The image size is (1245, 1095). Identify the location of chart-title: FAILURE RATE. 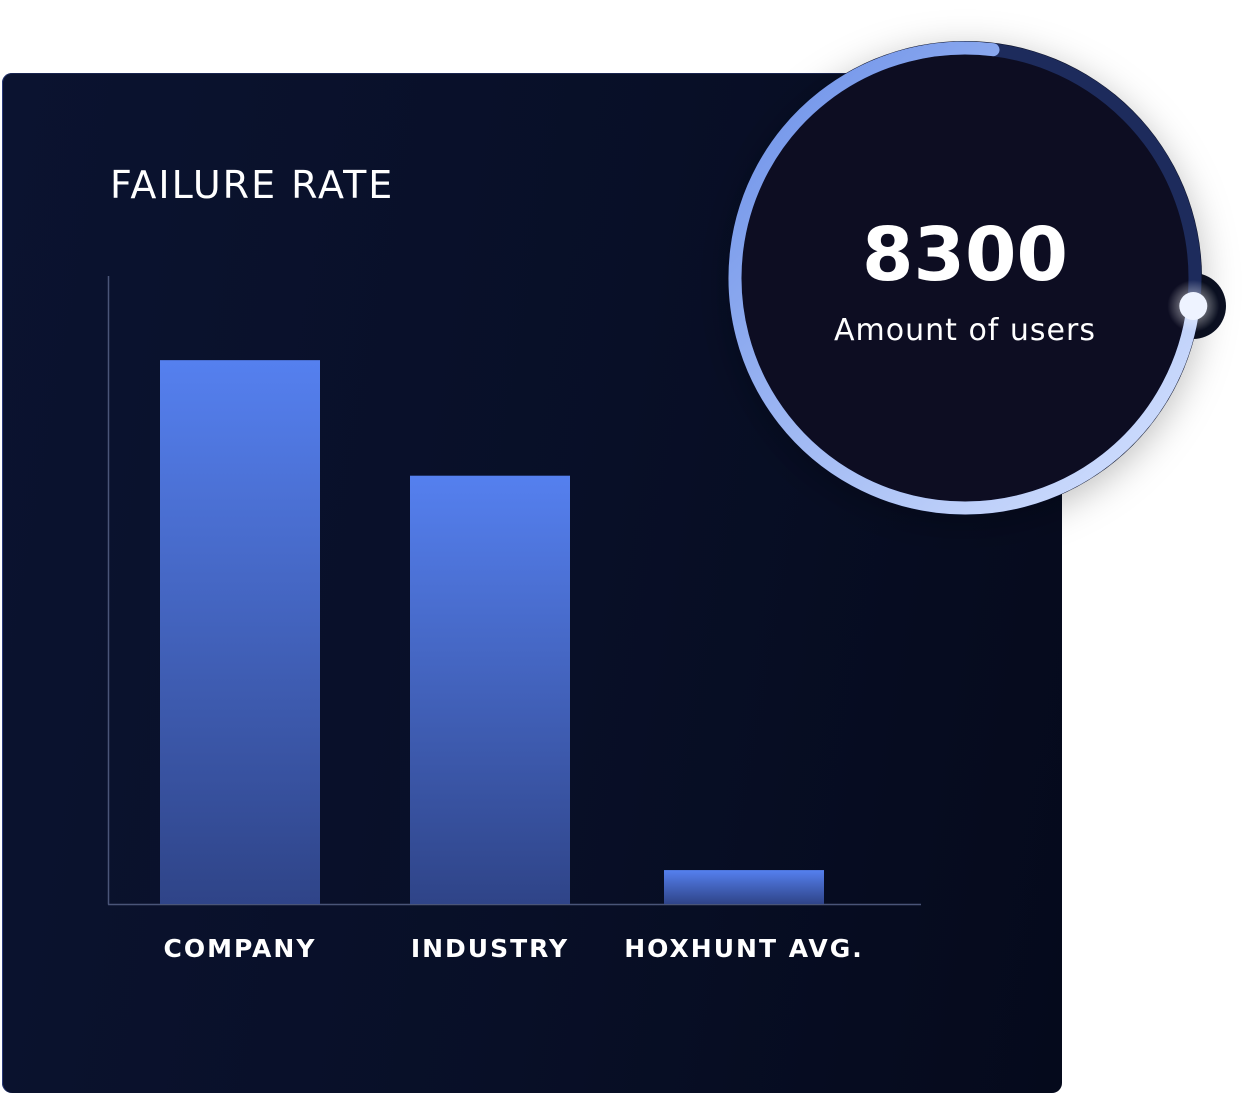
(252, 185).